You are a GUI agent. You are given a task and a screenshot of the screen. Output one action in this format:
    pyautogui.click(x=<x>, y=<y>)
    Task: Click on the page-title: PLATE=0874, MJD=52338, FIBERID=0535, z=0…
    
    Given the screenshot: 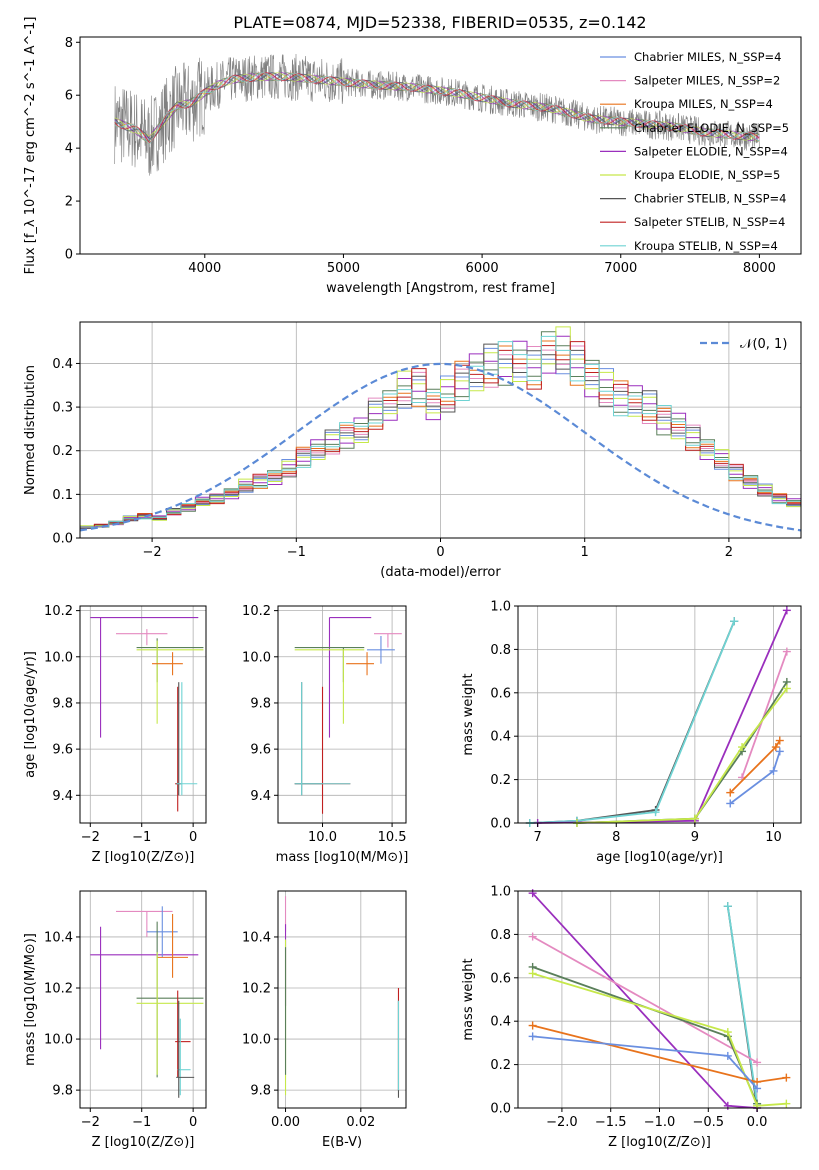 What is the action you would take?
    pyautogui.click(x=439, y=22)
    